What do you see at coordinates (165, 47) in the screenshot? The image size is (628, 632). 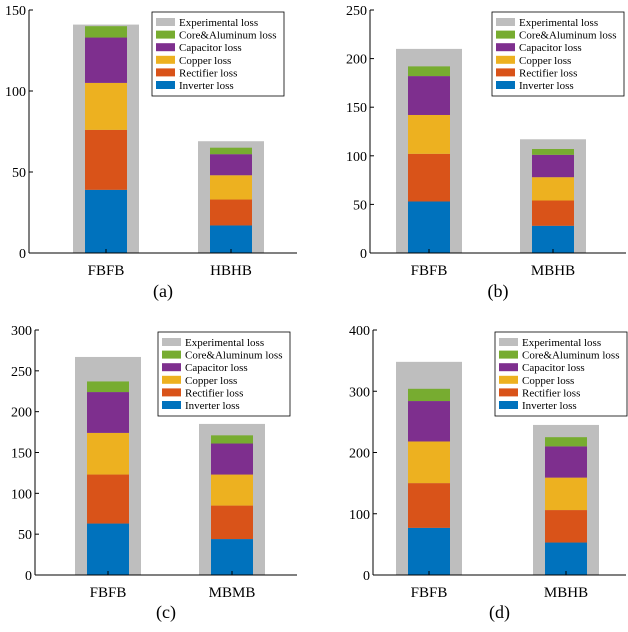 I see `capacitor-legend-swatch` at bounding box center [165, 47].